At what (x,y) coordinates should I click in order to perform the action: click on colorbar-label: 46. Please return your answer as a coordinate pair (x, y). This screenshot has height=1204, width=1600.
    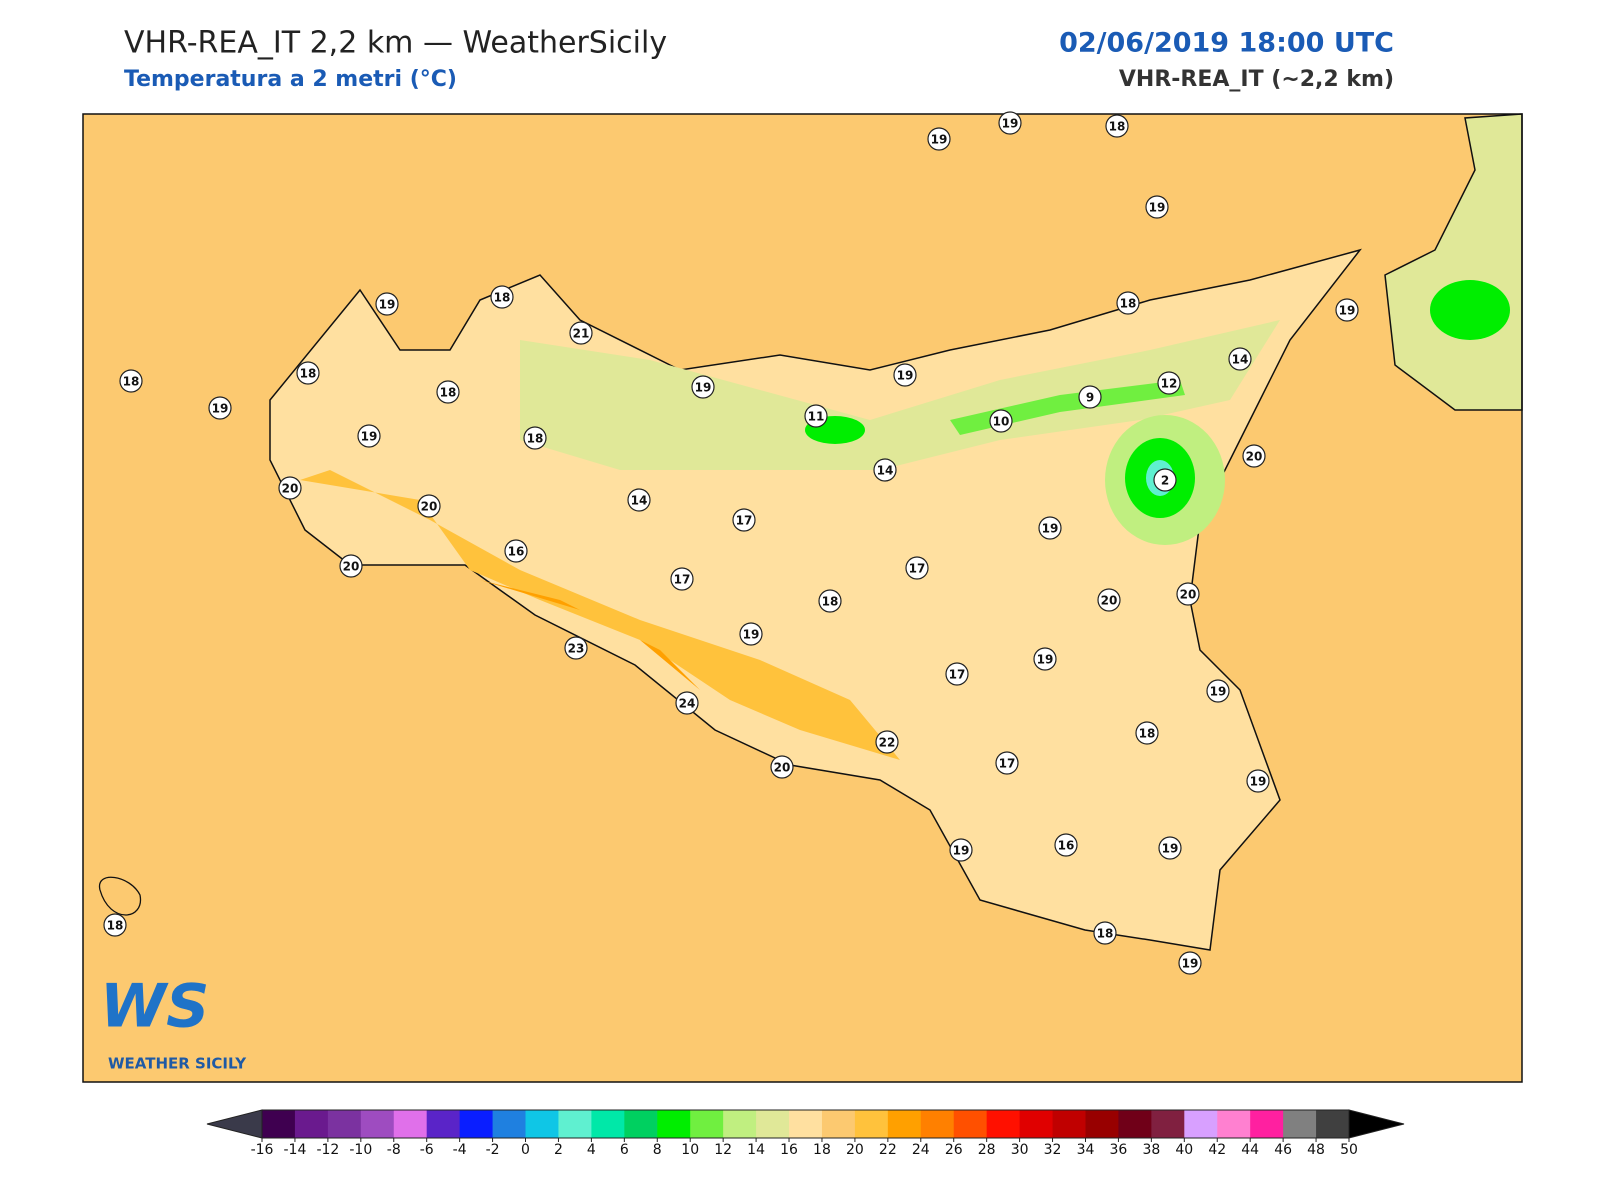
    Looking at the image, I should click on (1283, 1150).